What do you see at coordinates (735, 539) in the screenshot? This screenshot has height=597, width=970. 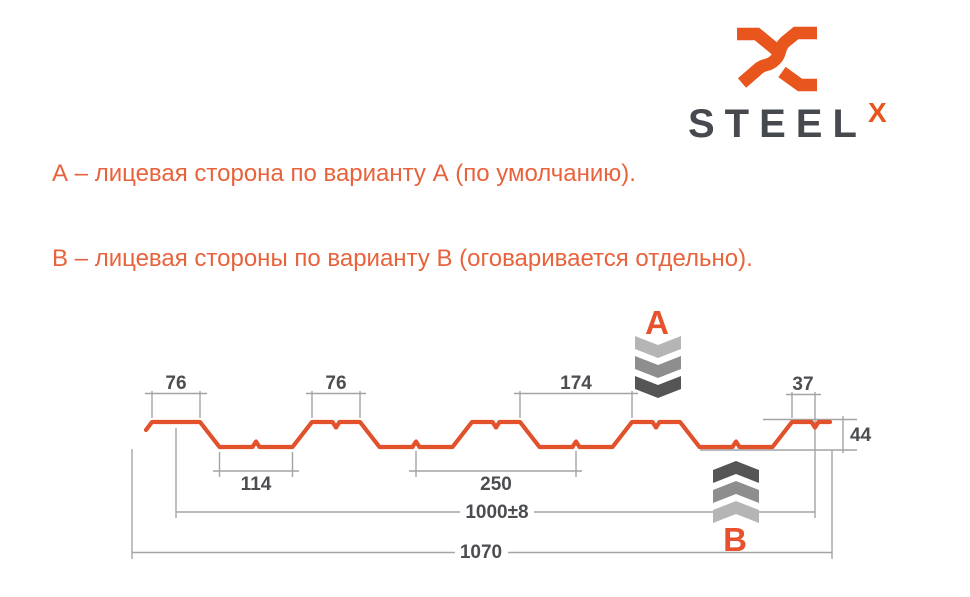 I see `variant-b-letter: В` at bounding box center [735, 539].